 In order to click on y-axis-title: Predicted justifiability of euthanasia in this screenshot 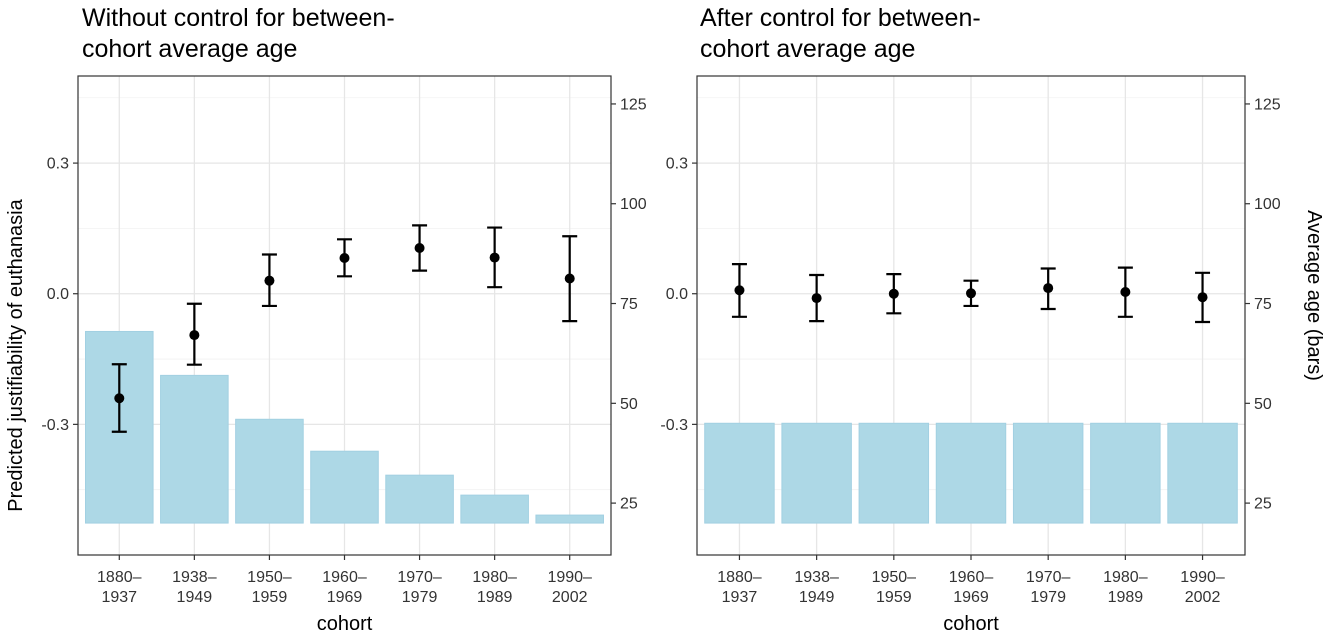, I will do `click(16, 354)`.